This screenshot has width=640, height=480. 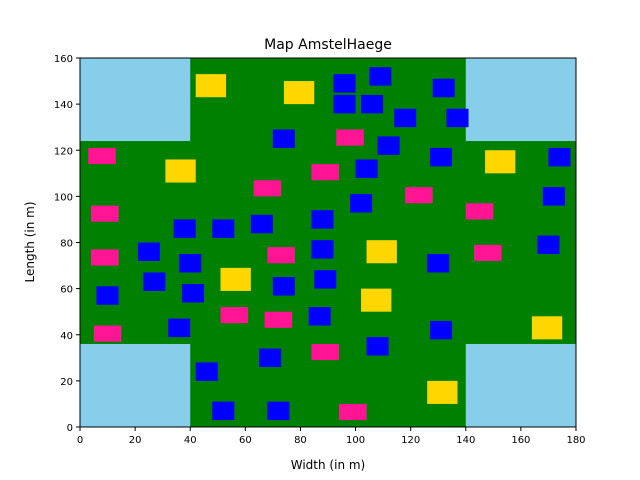 What do you see at coordinates (300, 440) in the screenshot?
I see `x-tick-label: 80` at bounding box center [300, 440].